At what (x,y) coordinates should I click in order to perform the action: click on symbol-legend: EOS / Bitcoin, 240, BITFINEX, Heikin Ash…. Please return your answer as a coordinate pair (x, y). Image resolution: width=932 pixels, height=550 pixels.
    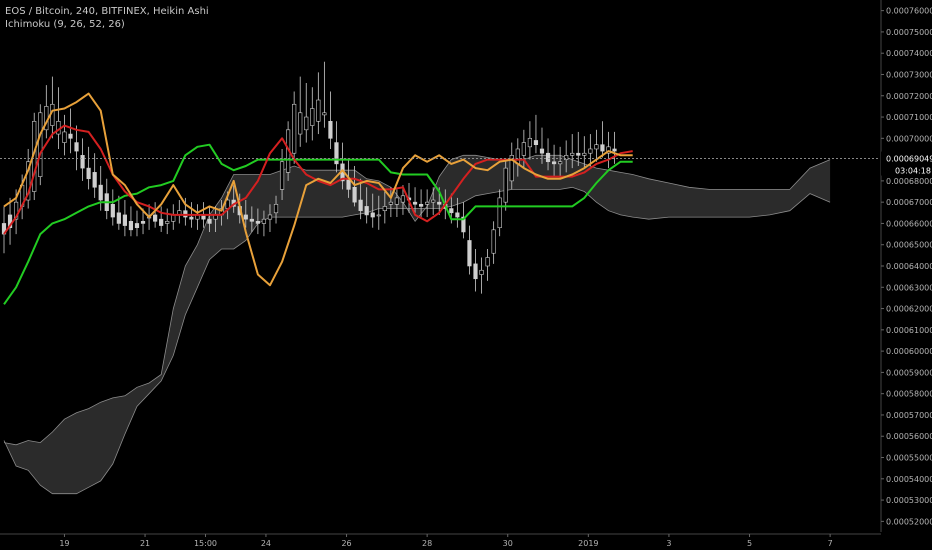
    Looking at the image, I should click on (107, 11).